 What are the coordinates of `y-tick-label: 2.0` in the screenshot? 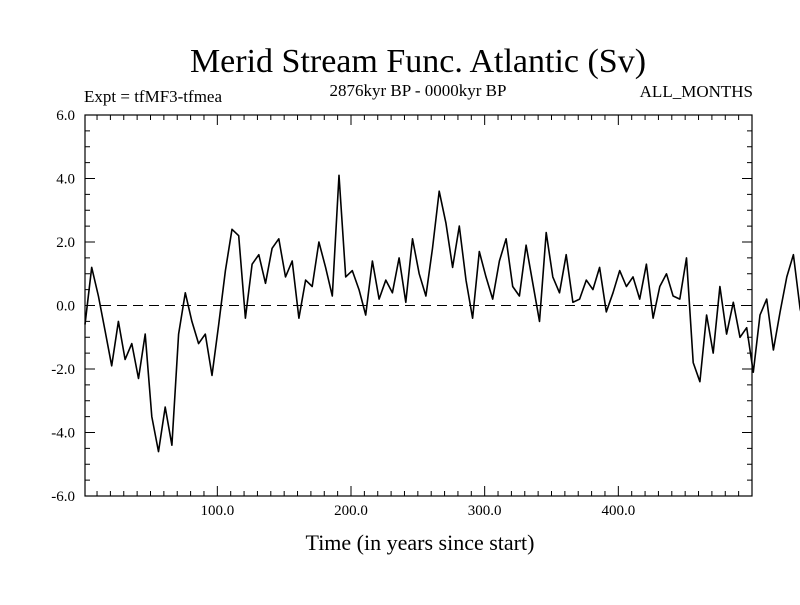 It's located at (65, 243).